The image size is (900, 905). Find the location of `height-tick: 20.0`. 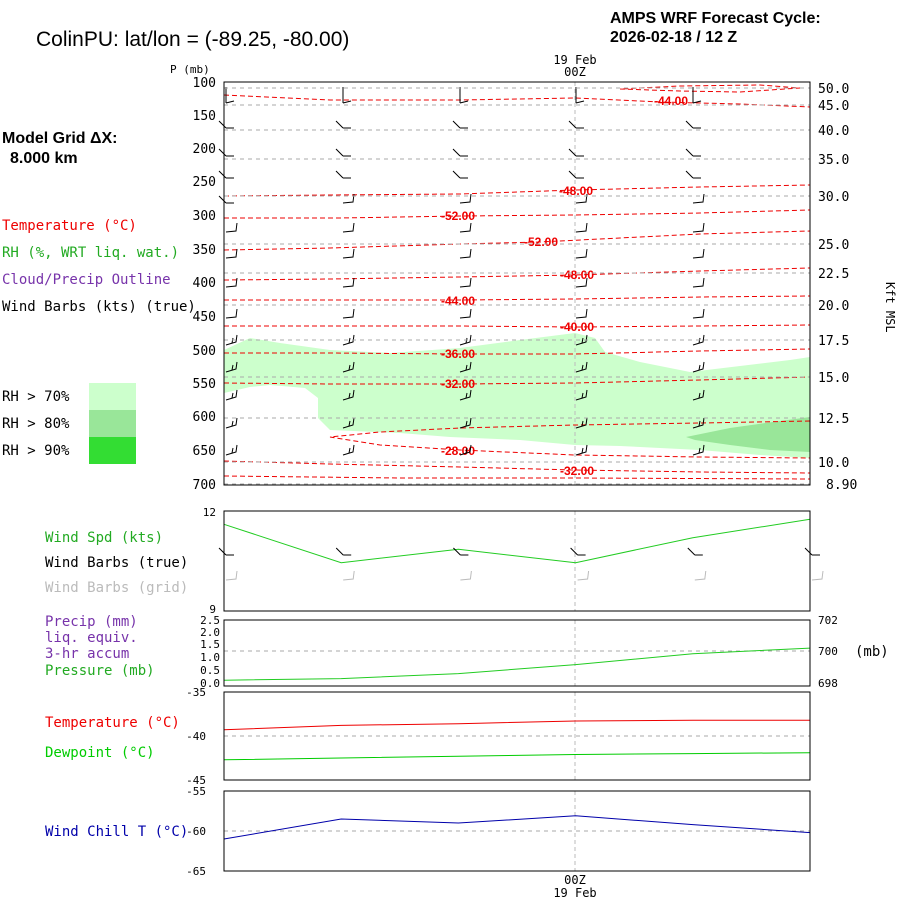

height-tick: 20.0 is located at coordinates (833, 306).